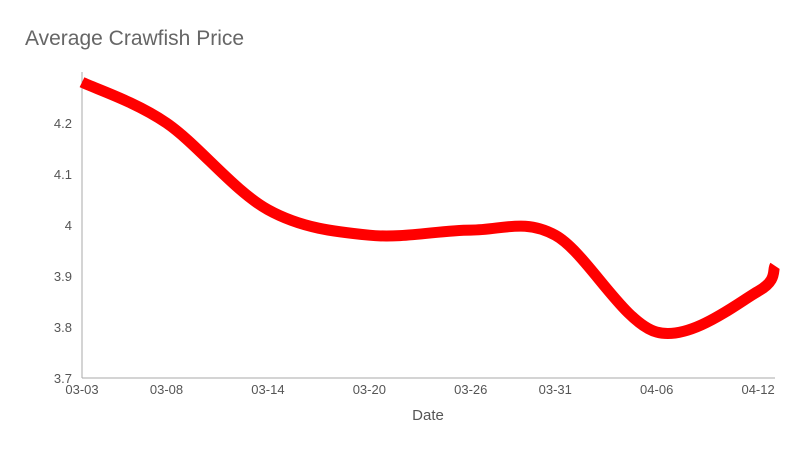 The width and height of the screenshot is (800, 450). Describe the element at coordinates (419, 389) in the screenshot. I see `x-axis-ticks: 03-03 03-08 03-14 03-20 03-26 03-31 04-06 04-12` at that location.